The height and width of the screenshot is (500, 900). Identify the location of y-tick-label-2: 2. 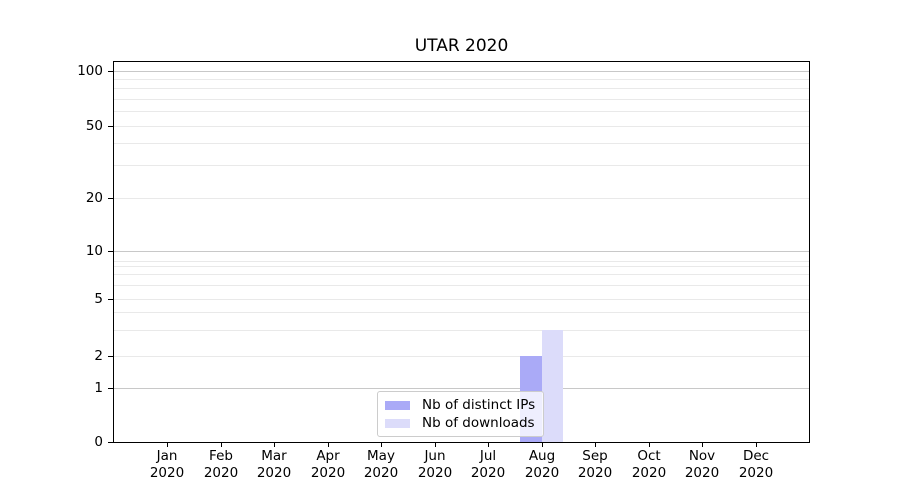
(98, 356).